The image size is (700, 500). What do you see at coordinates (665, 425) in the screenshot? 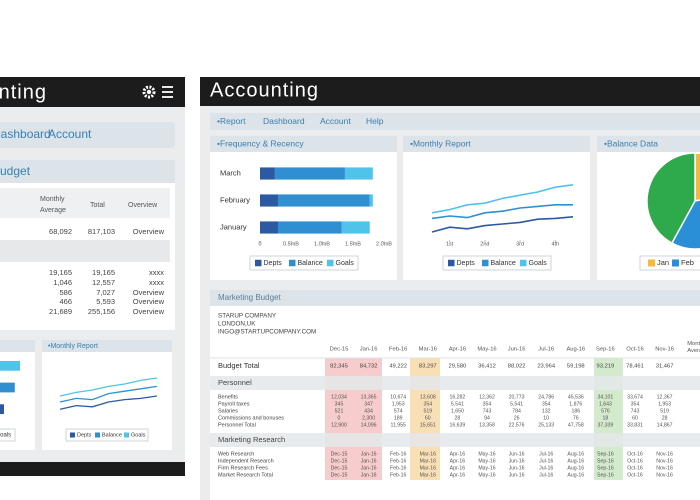
I see `table-cell: 14,867` at bounding box center [665, 425].